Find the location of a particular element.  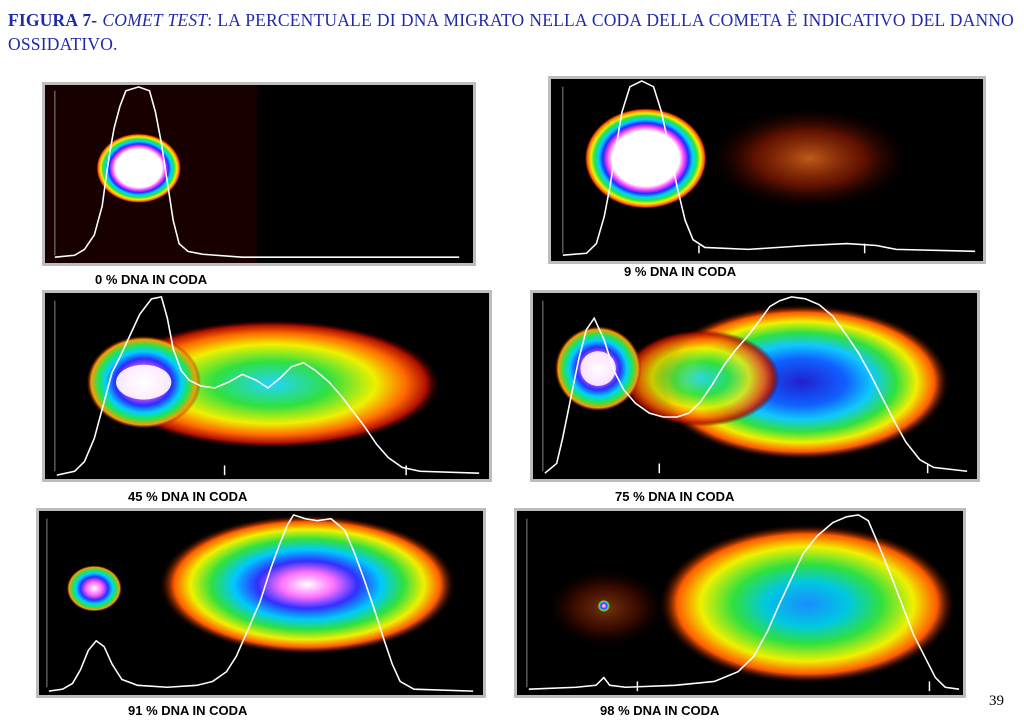

panel-label-91: 91 % DNA IN CODA is located at coordinates (188, 710).